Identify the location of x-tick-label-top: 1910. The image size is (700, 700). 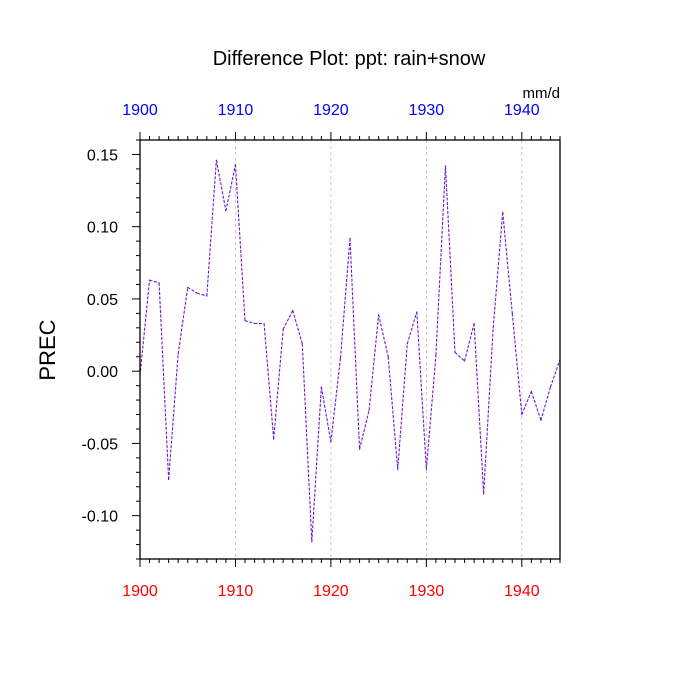
(236, 110).